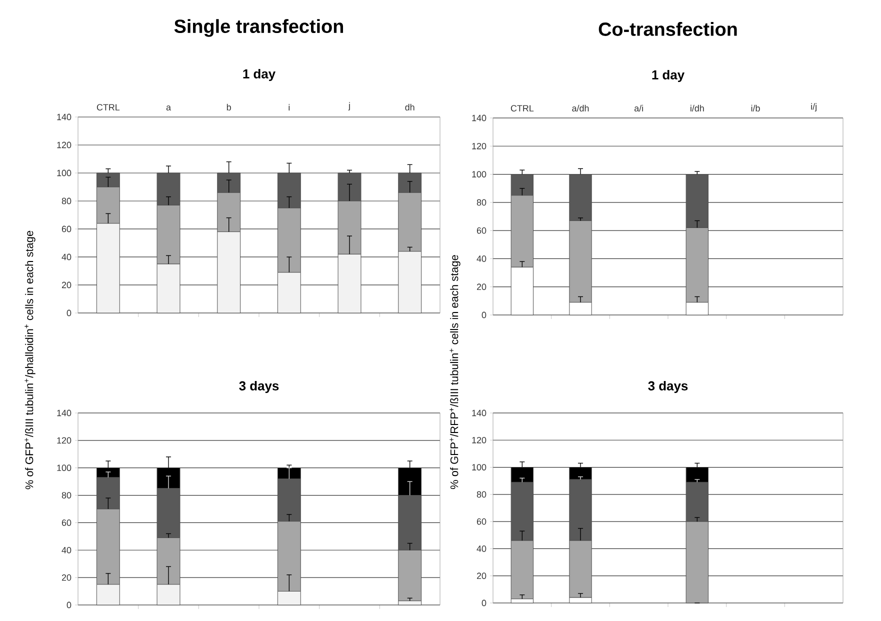 The height and width of the screenshot is (621, 881). I want to click on chart-title: Single transfection, so click(259, 28).